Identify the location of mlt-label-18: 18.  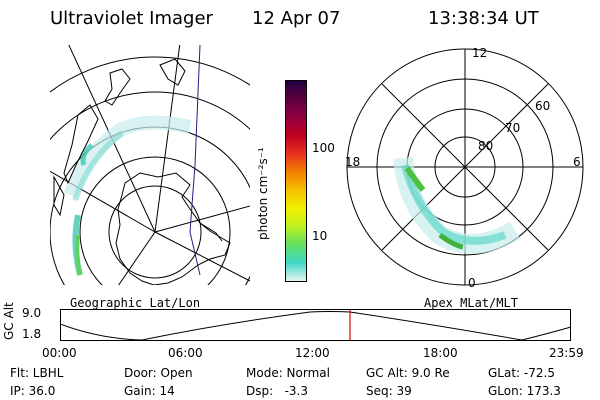
(352, 162).